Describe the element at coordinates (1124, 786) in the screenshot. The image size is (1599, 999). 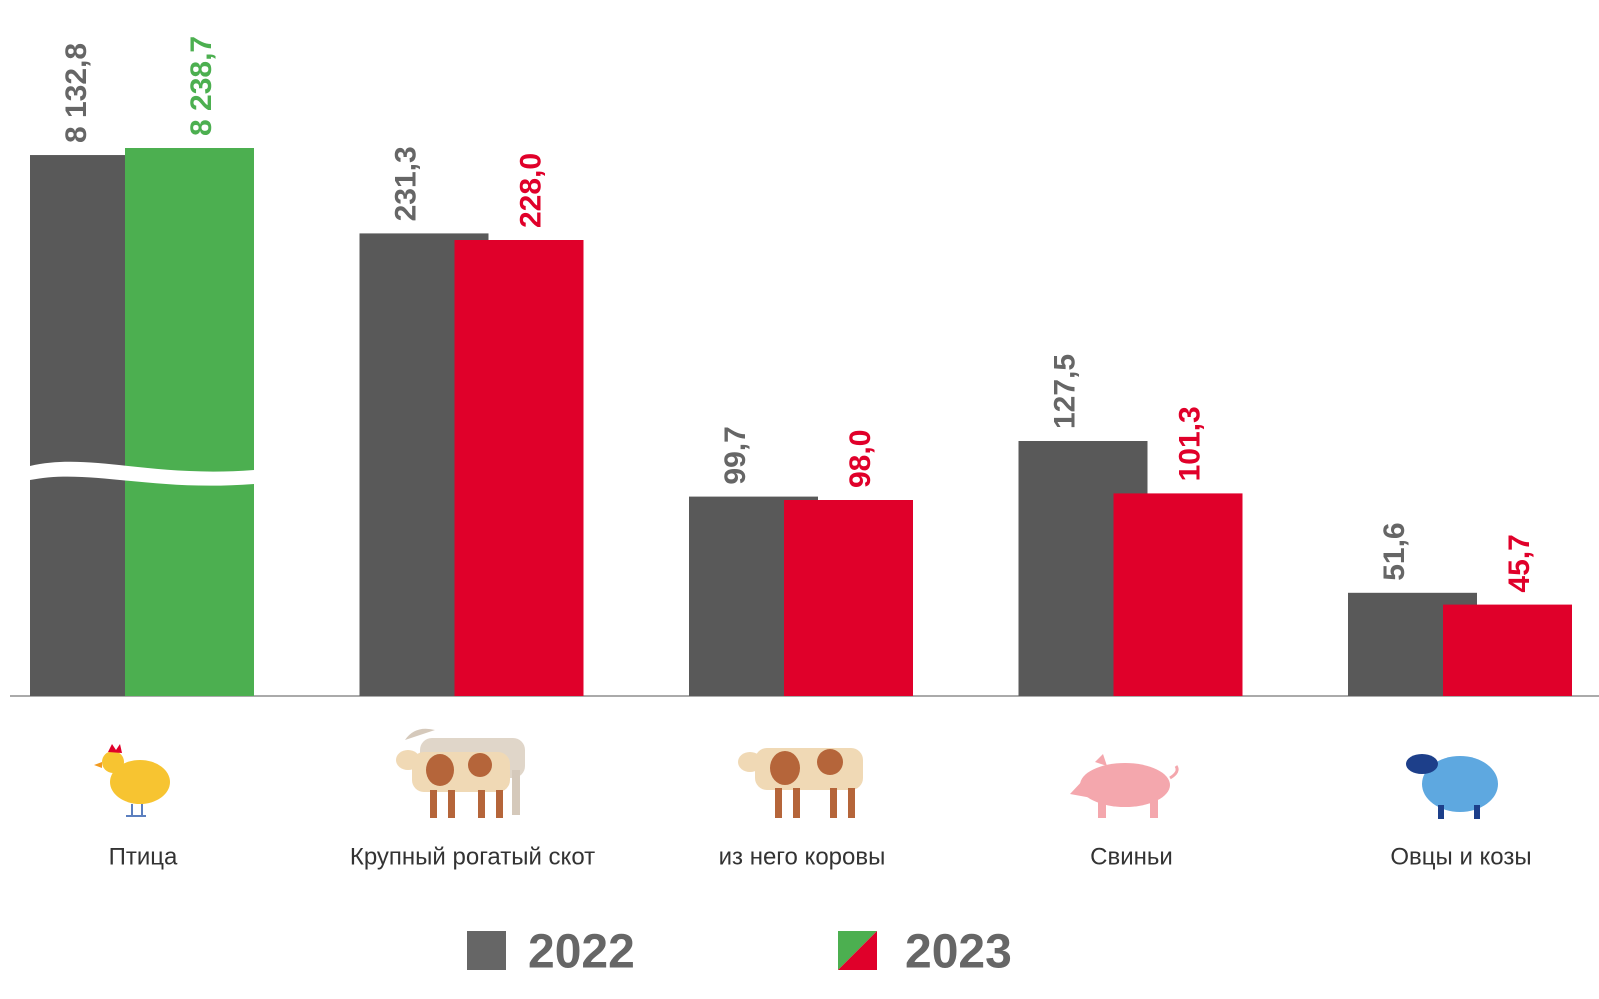
I see `pig-icon` at that location.